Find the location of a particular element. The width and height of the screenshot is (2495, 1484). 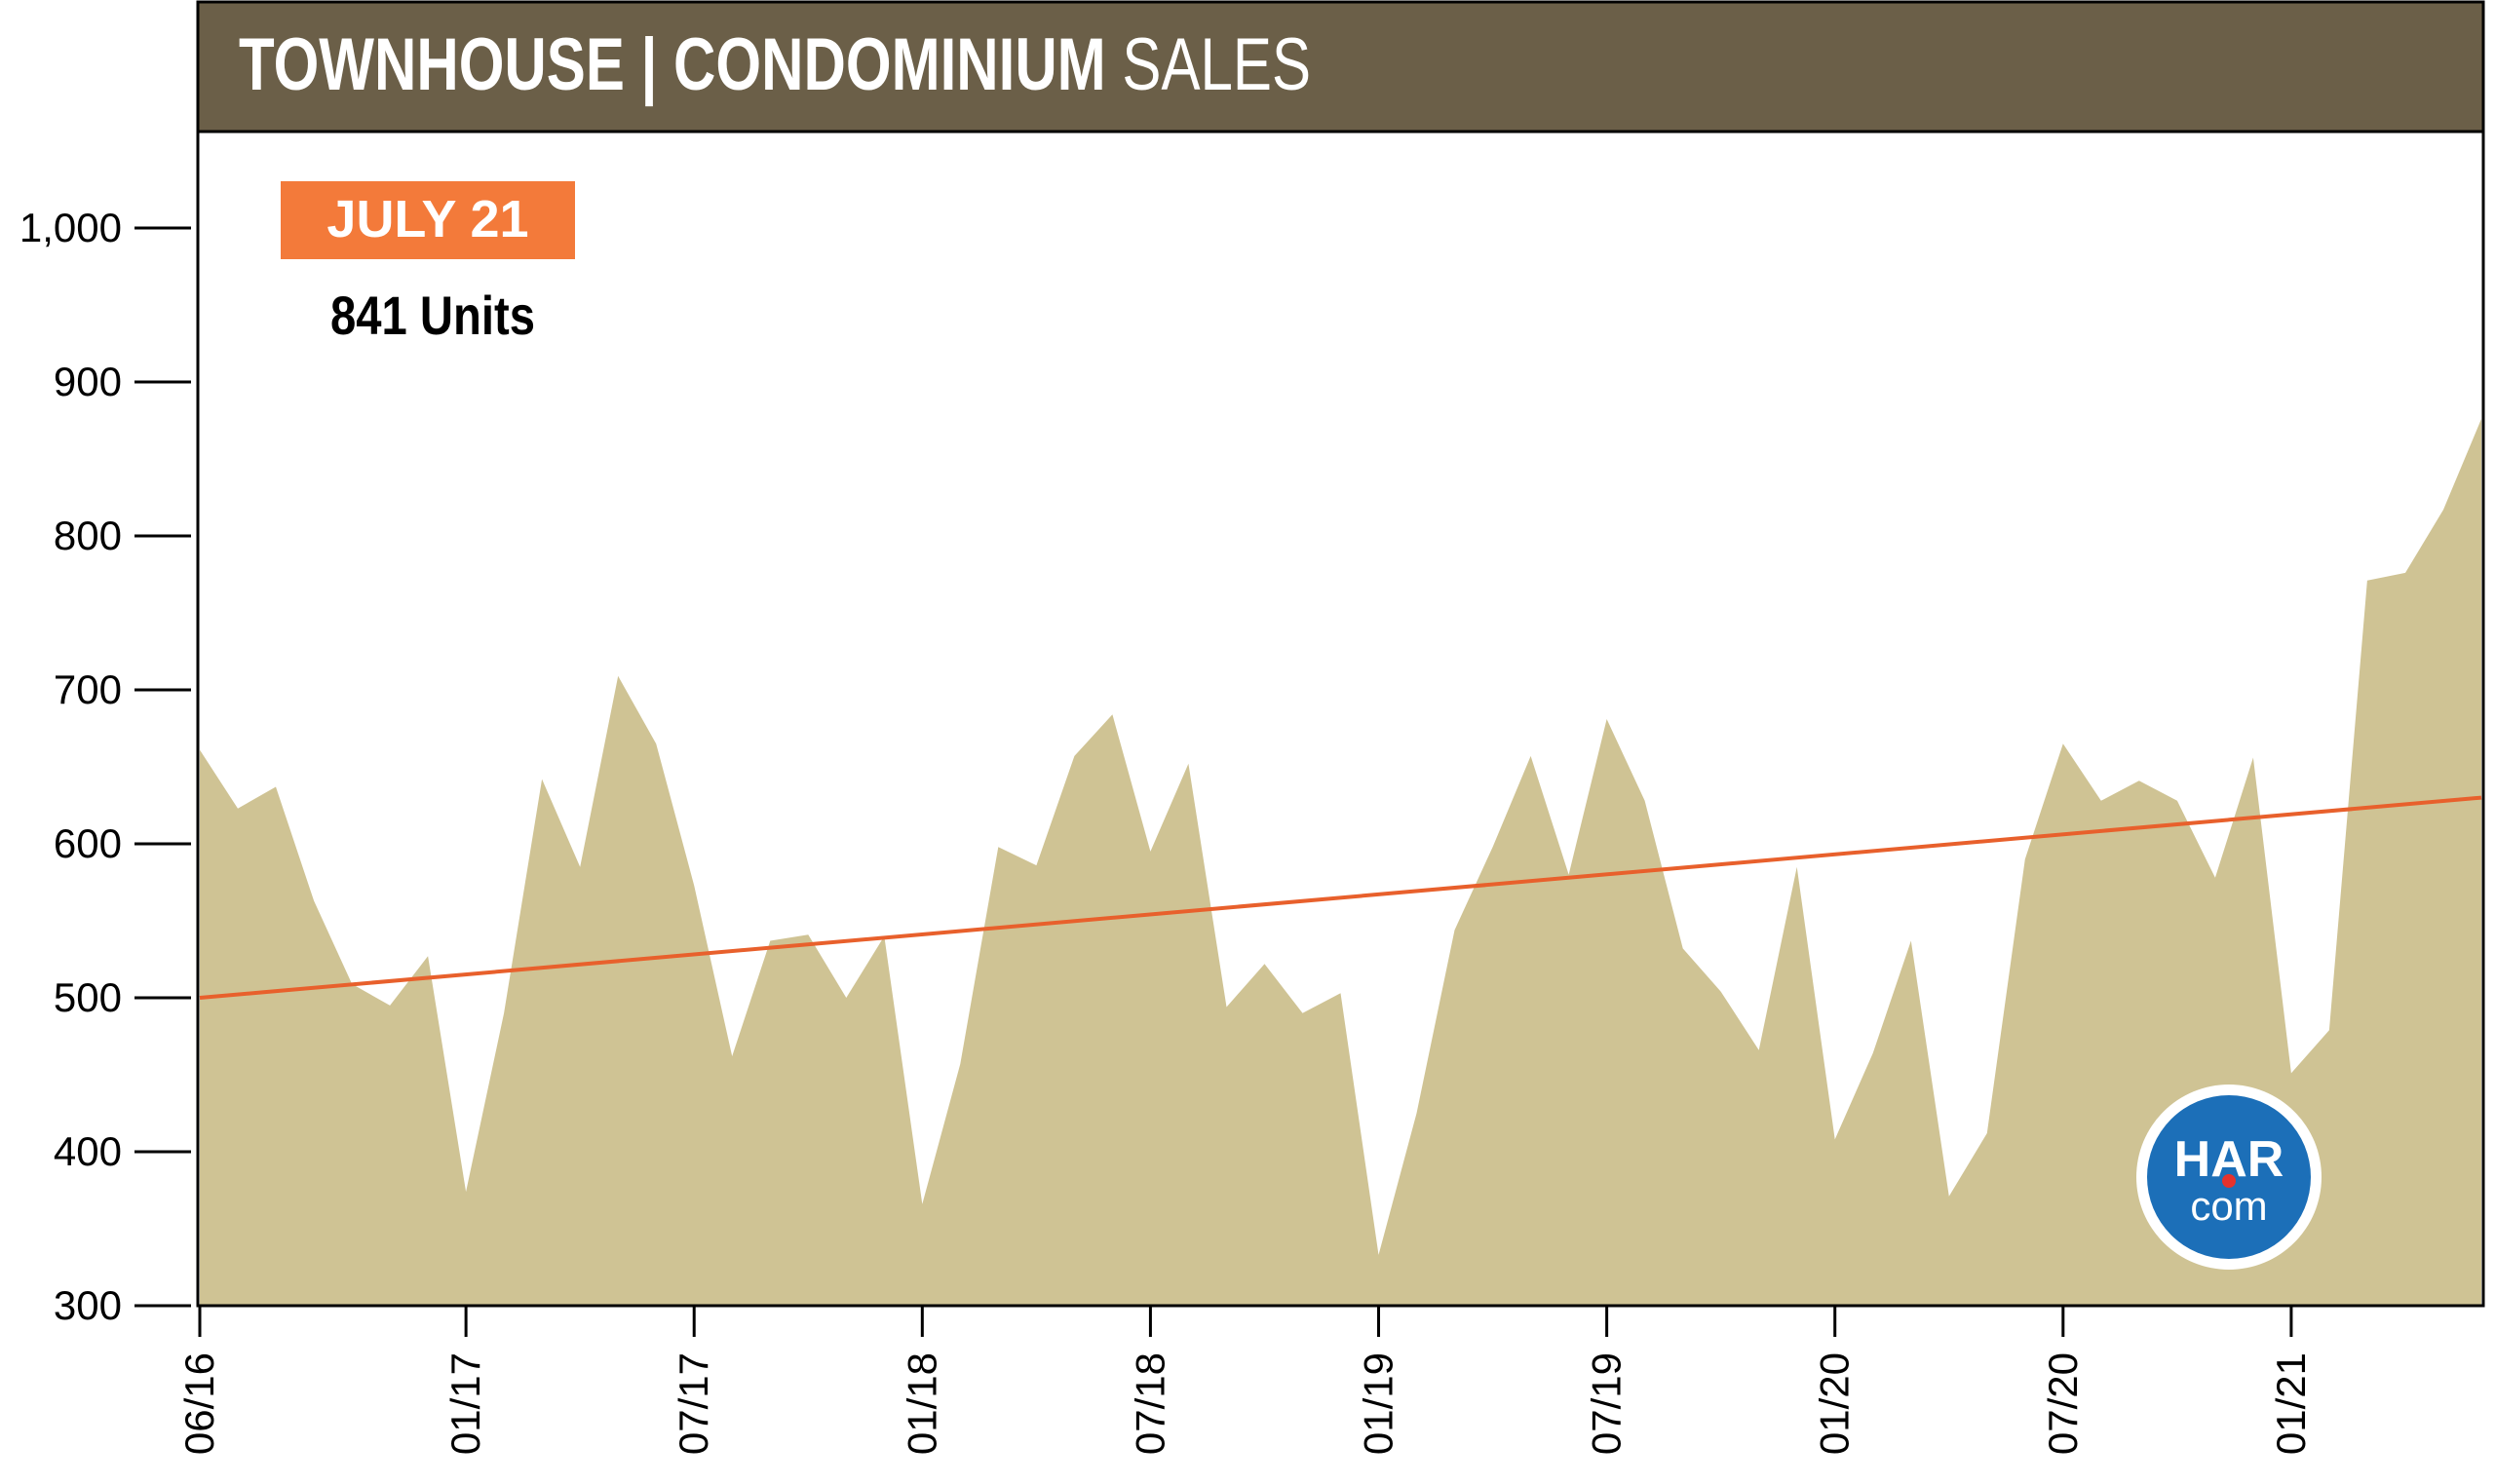

y-tick-label: 800 is located at coordinates (88, 535).